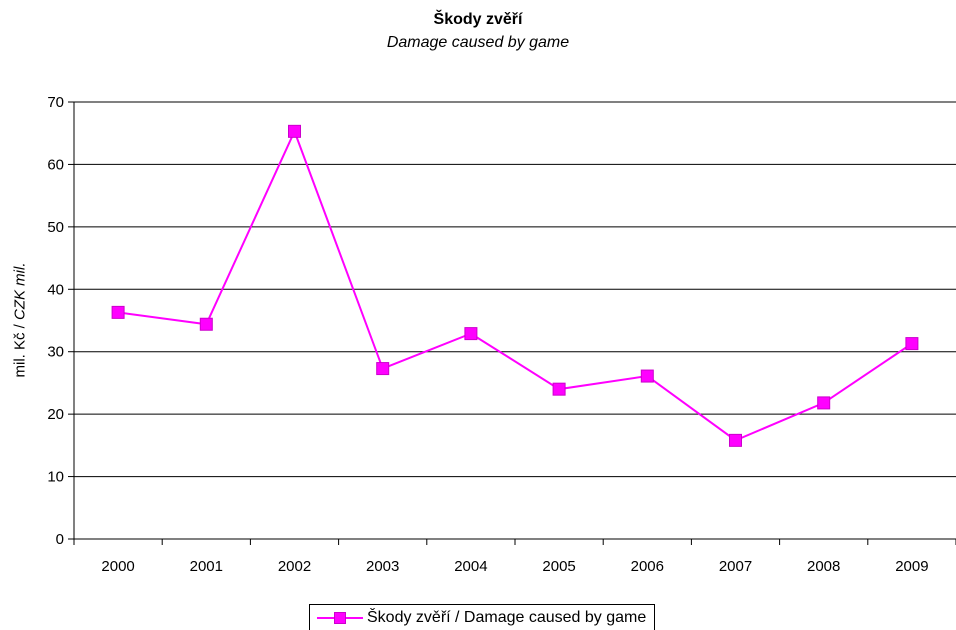 Image resolution: width=956 pixels, height=630 pixels. What do you see at coordinates (478, 19) in the screenshot?
I see `chart-title: Škody zvěří` at bounding box center [478, 19].